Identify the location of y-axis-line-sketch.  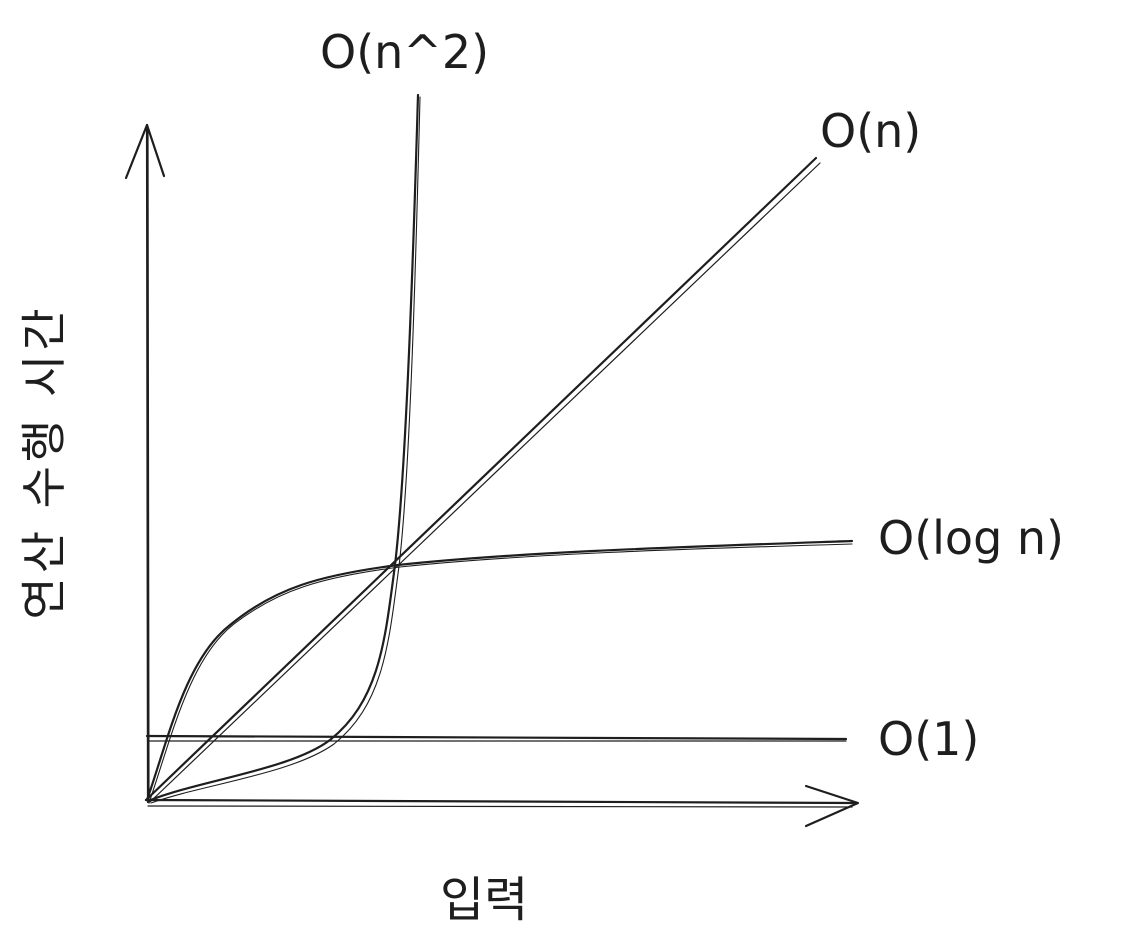
(148, 466).